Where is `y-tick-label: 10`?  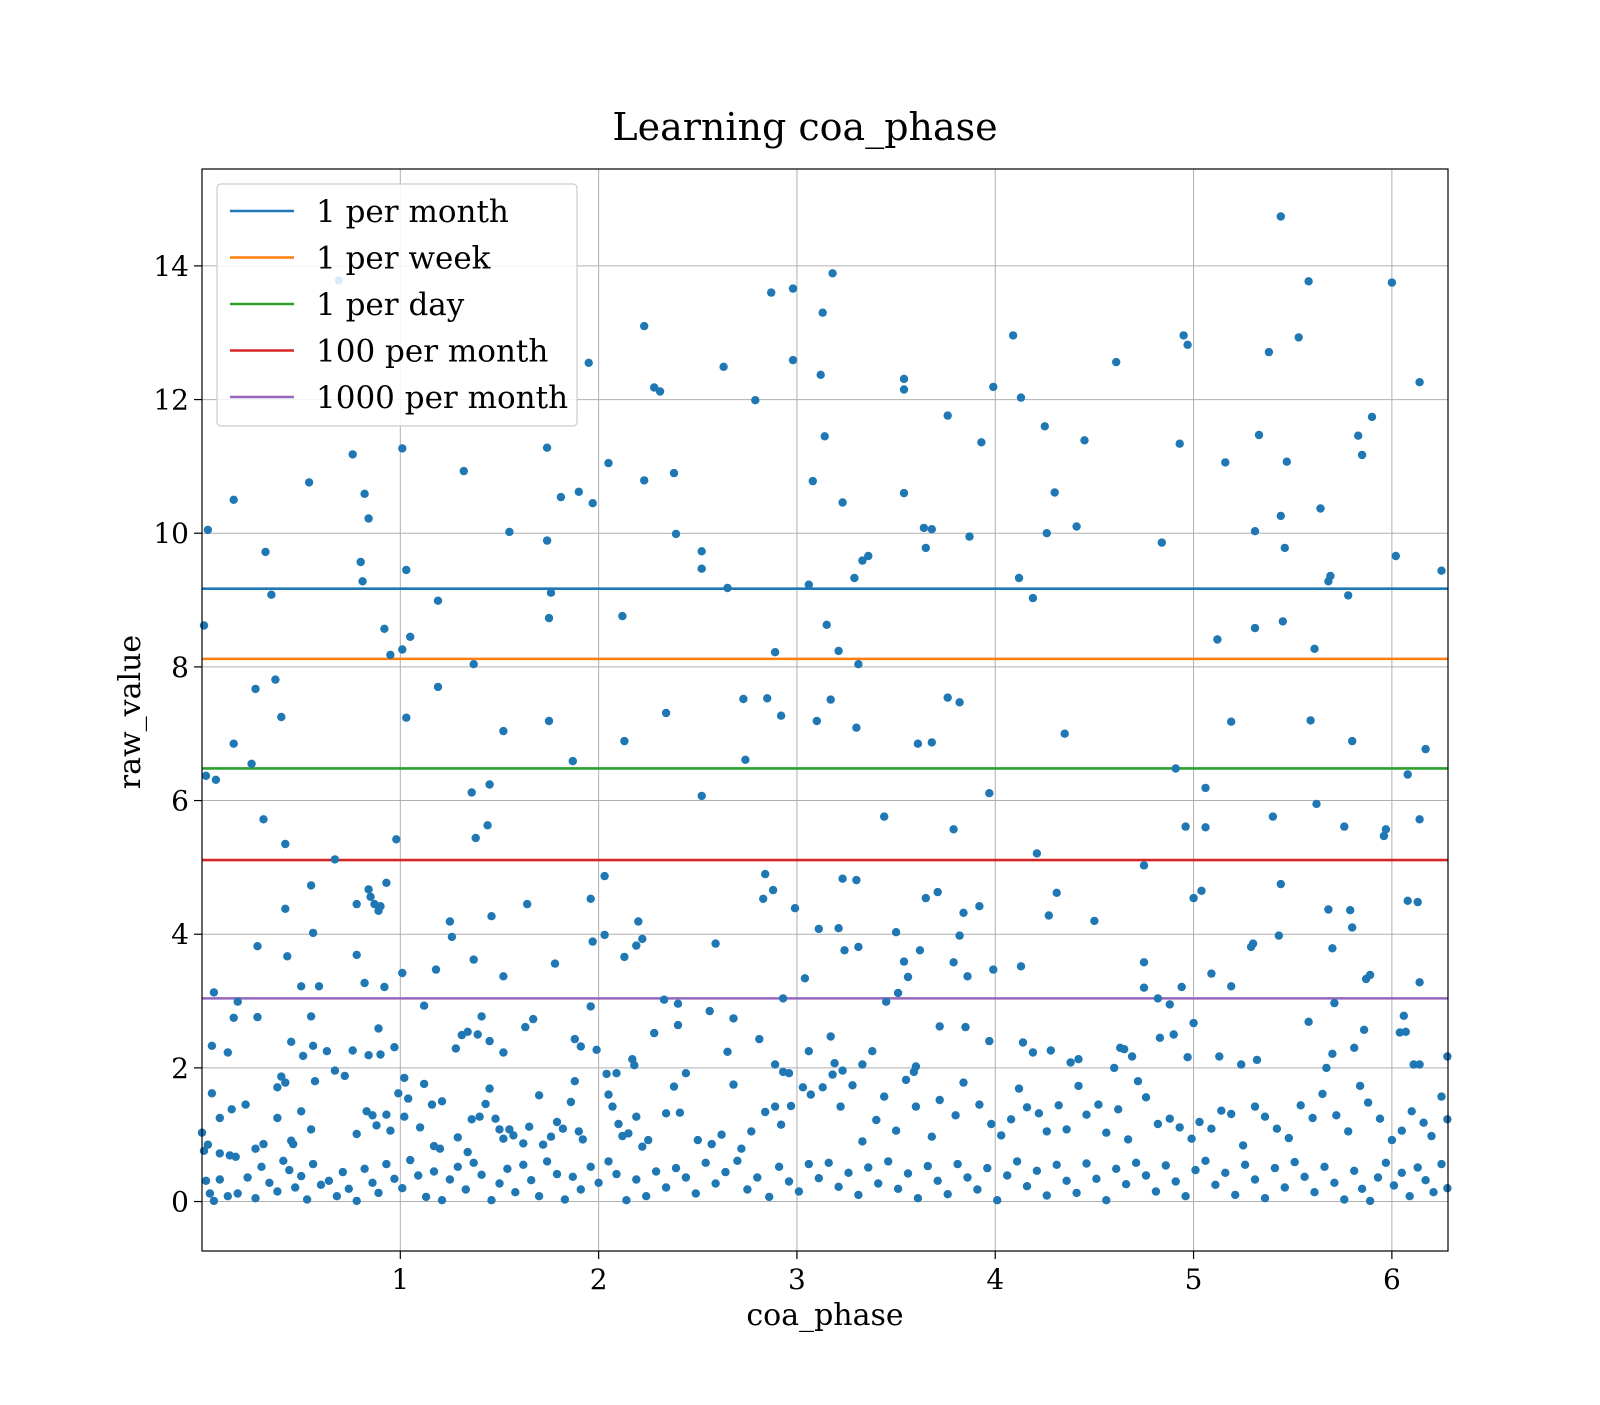
y-tick-label: 10 is located at coordinates (171, 533).